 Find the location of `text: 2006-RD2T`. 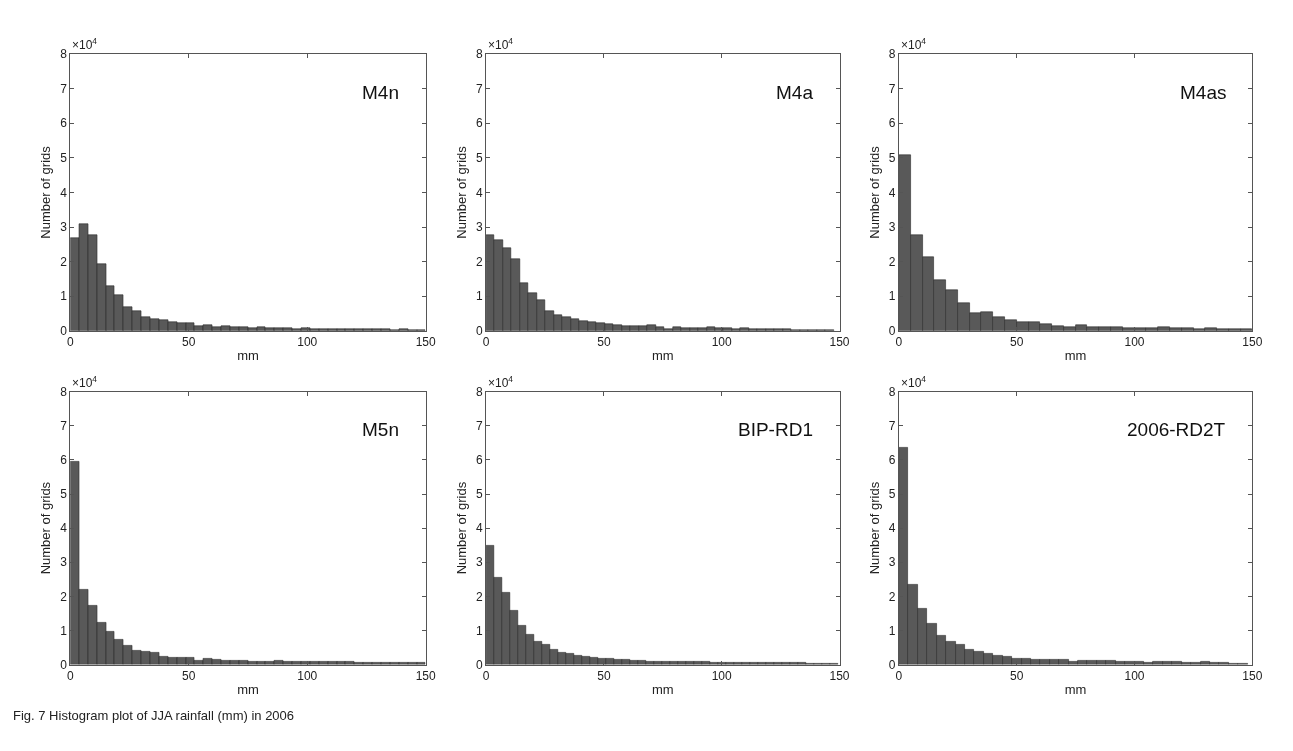

text: 2006-RD2T is located at coordinates (1176, 429).